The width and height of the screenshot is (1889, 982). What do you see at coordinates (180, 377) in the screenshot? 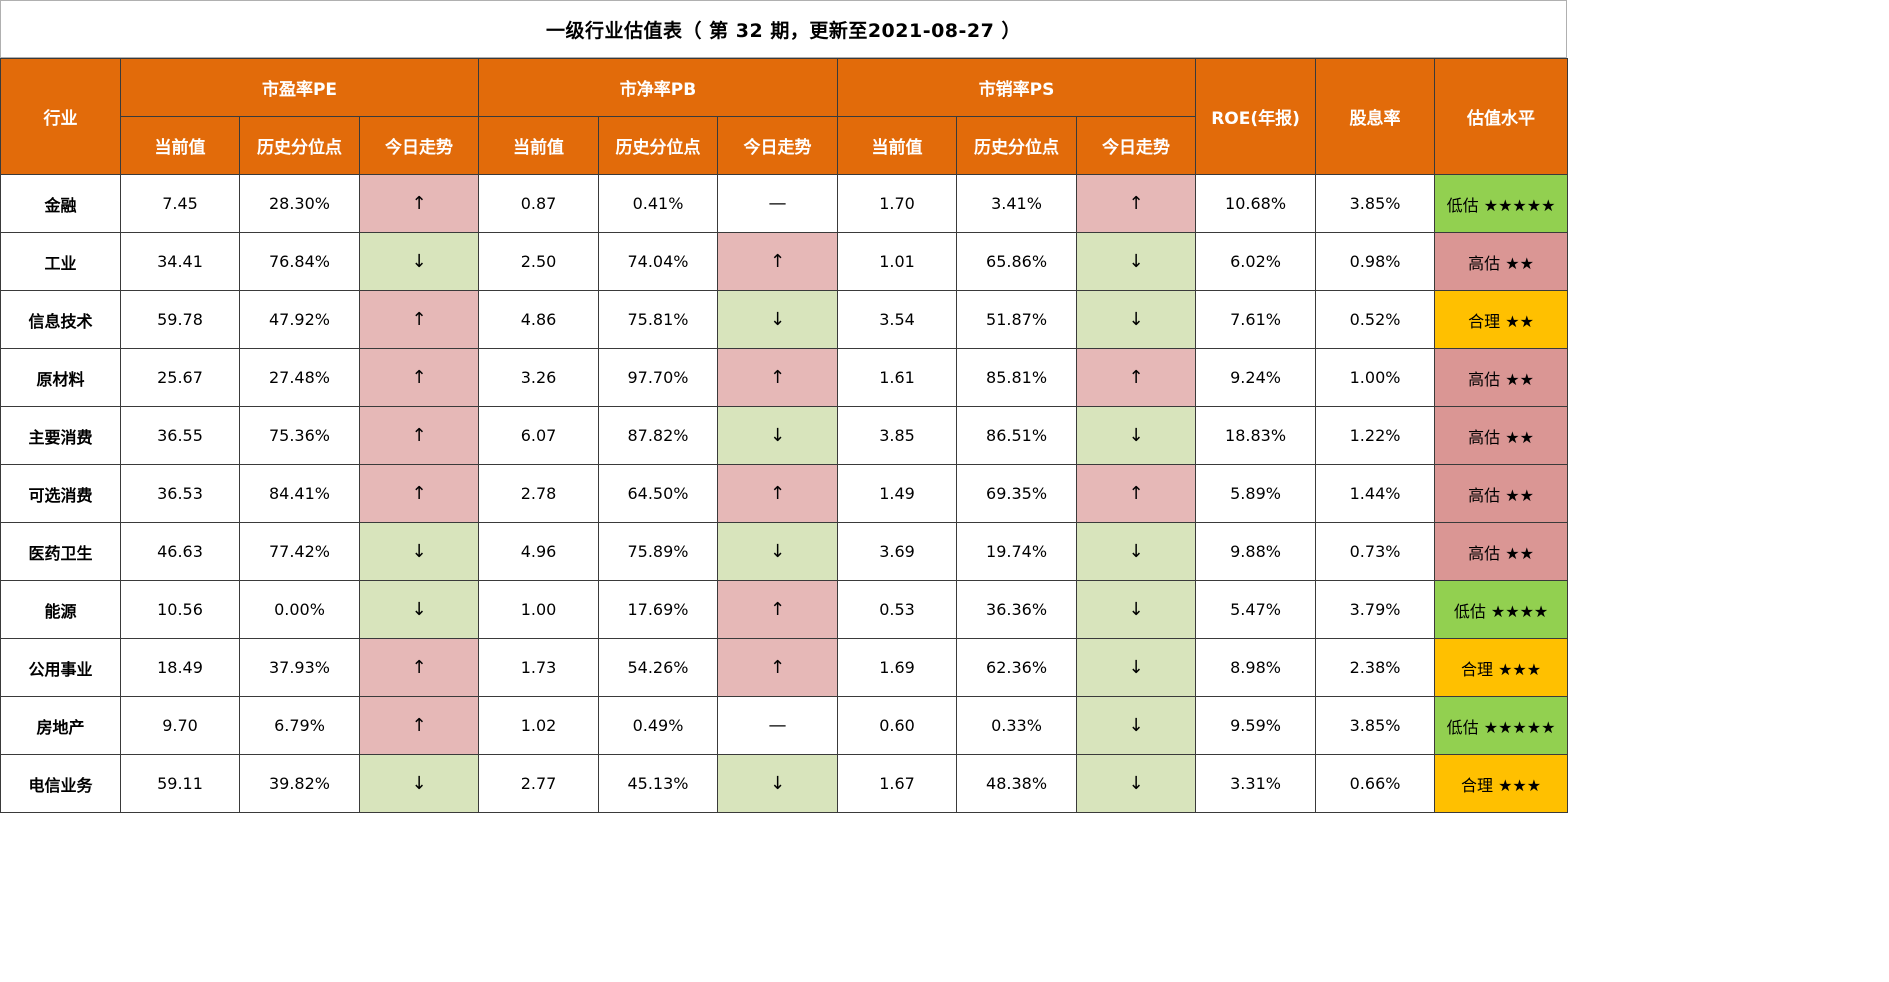
I see `cell-pe-current: 25.67` at bounding box center [180, 377].